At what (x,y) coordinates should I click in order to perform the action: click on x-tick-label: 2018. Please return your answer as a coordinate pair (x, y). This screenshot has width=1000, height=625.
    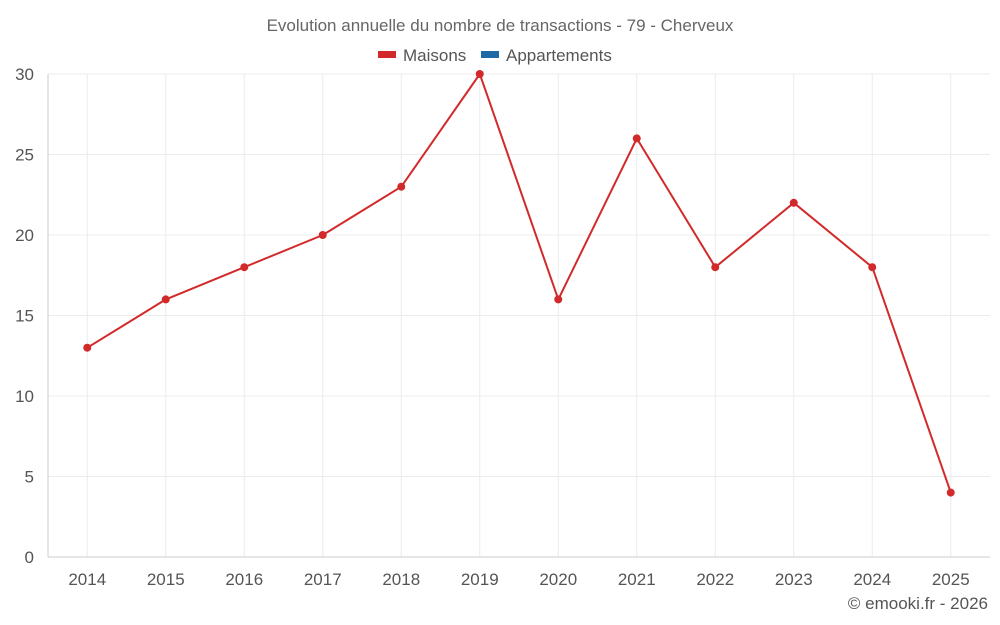
    Looking at the image, I should click on (401, 579).